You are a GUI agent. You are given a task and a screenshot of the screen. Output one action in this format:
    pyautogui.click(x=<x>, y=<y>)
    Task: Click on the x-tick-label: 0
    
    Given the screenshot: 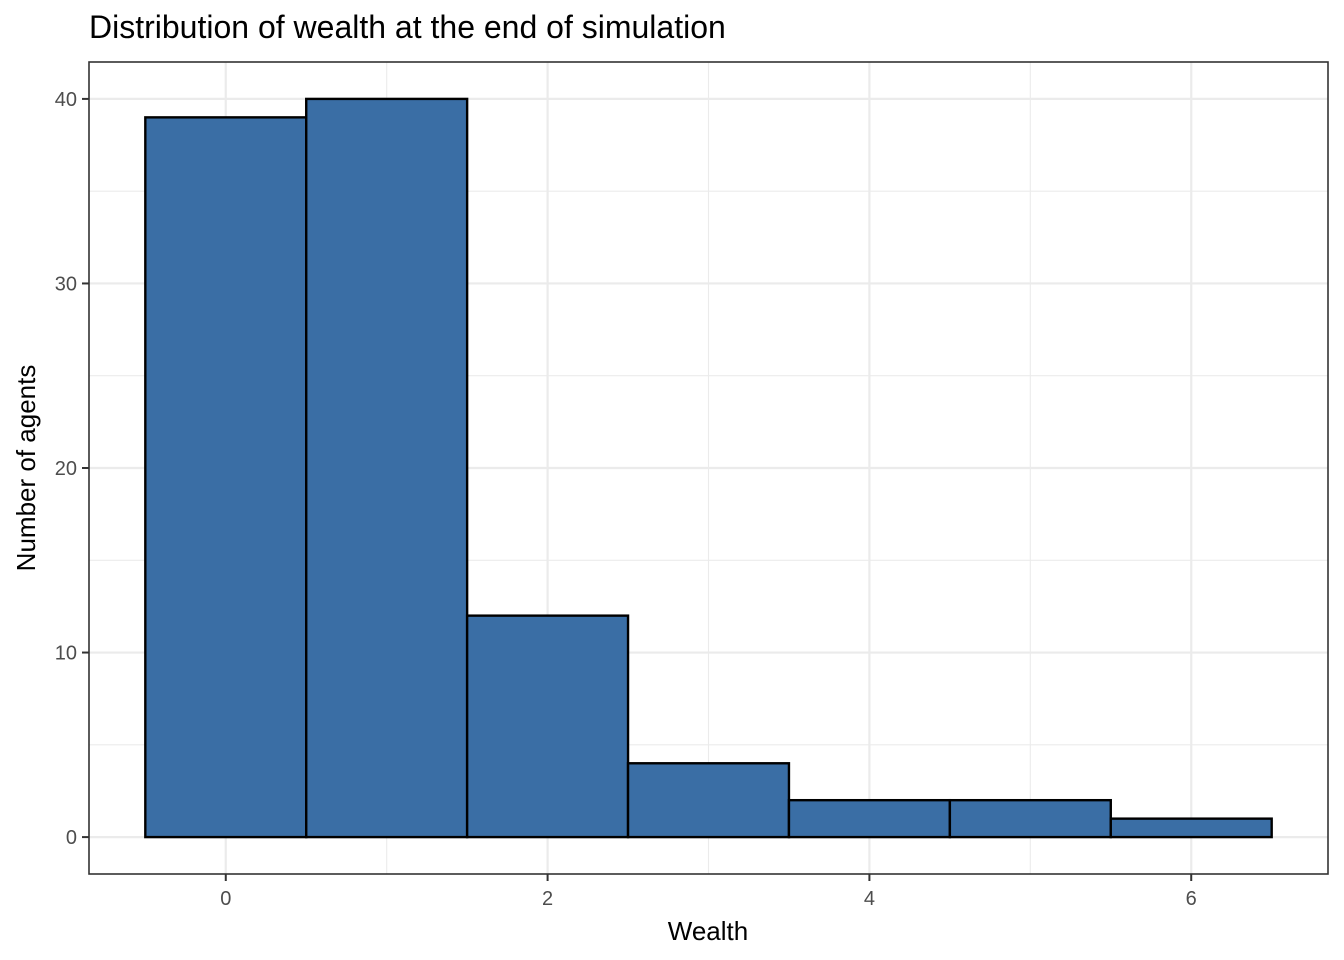 What is the action you would take?
    pyautogui.click(x=225, y=899)
    